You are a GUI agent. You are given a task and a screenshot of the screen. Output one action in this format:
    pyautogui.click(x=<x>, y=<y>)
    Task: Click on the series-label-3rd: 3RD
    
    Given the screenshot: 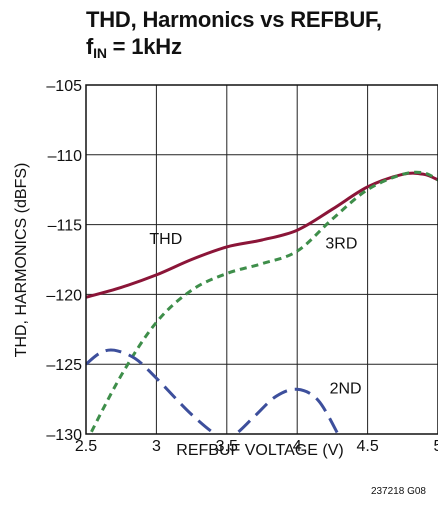 What is the action you would take?
    pyautogui.click(x=341, y=243)
    